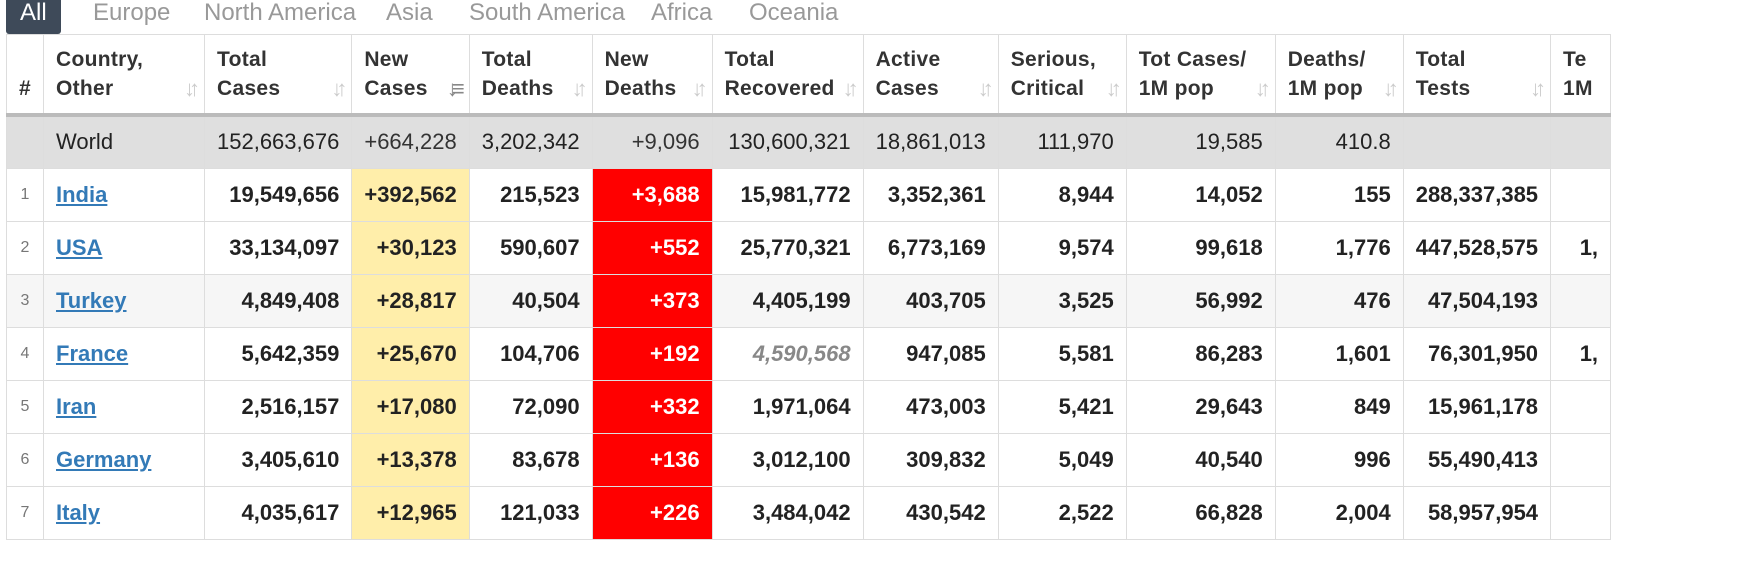 This screenshot has height=579, width=1740. I want to click on cases-per-million-cell: 29,643, so click(1200, 407).